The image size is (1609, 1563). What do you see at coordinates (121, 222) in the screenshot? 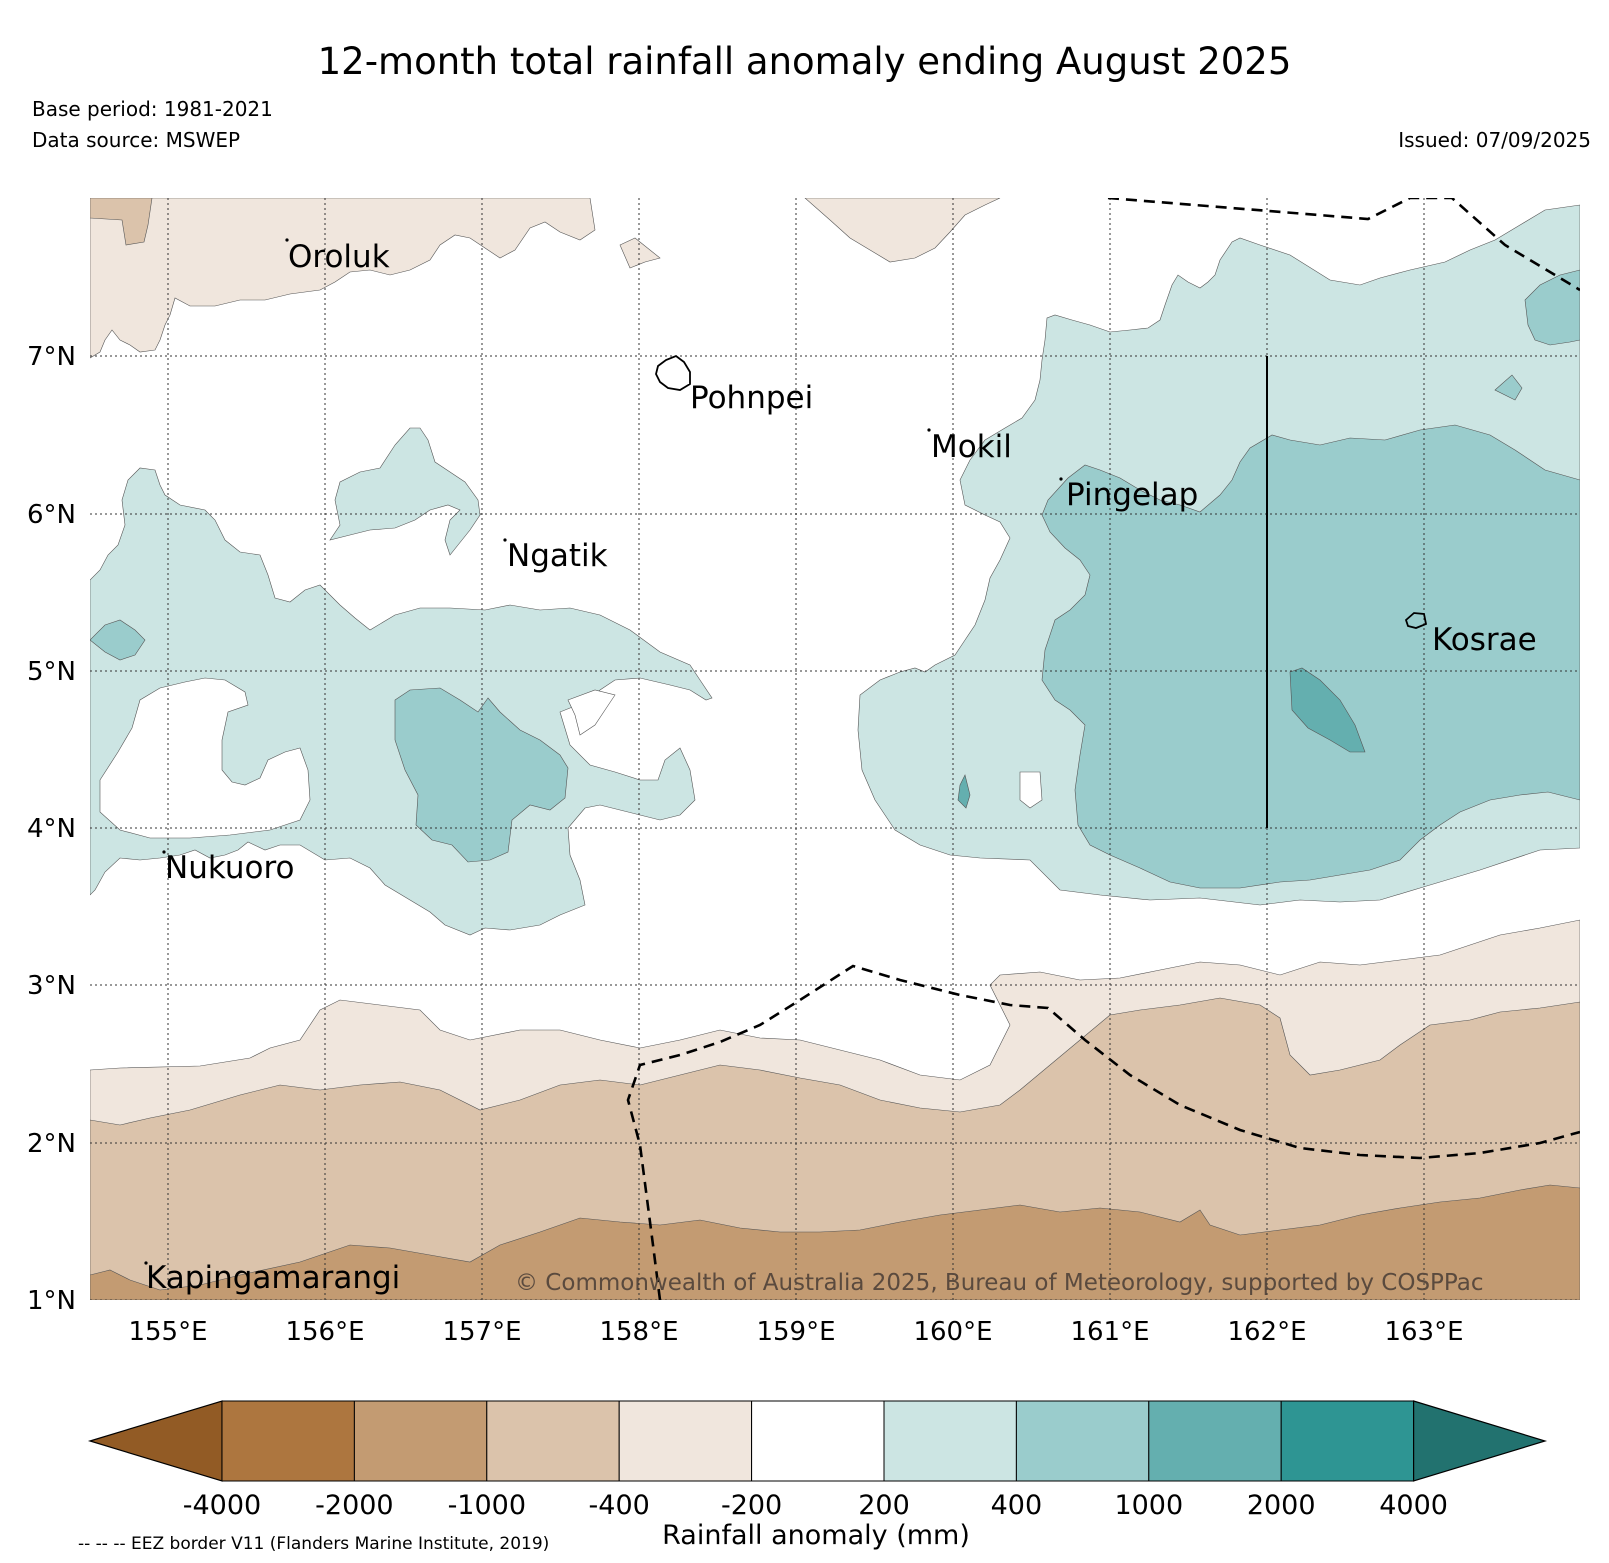
I see `anomaly-region-mid-dry-north-west` at bounding box center [121, 222].